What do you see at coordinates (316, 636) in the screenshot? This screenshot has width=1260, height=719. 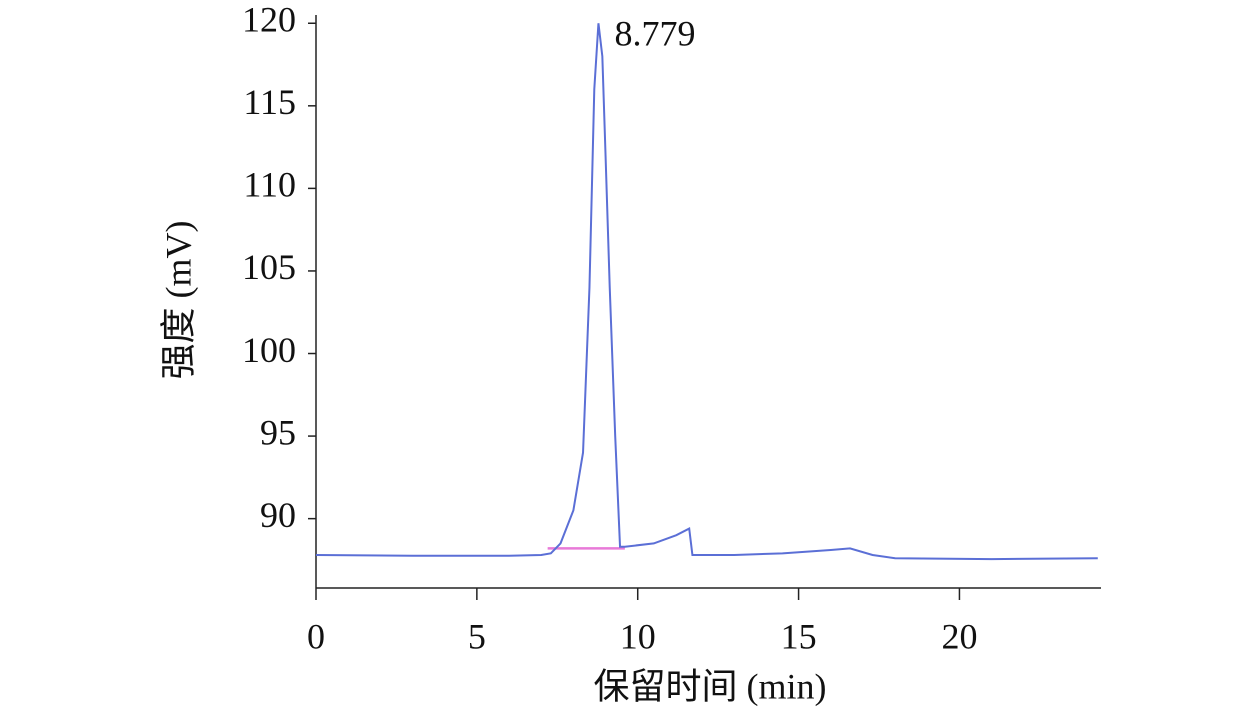 I see `x-tick-label: 0` at bounding box center [316, 636].